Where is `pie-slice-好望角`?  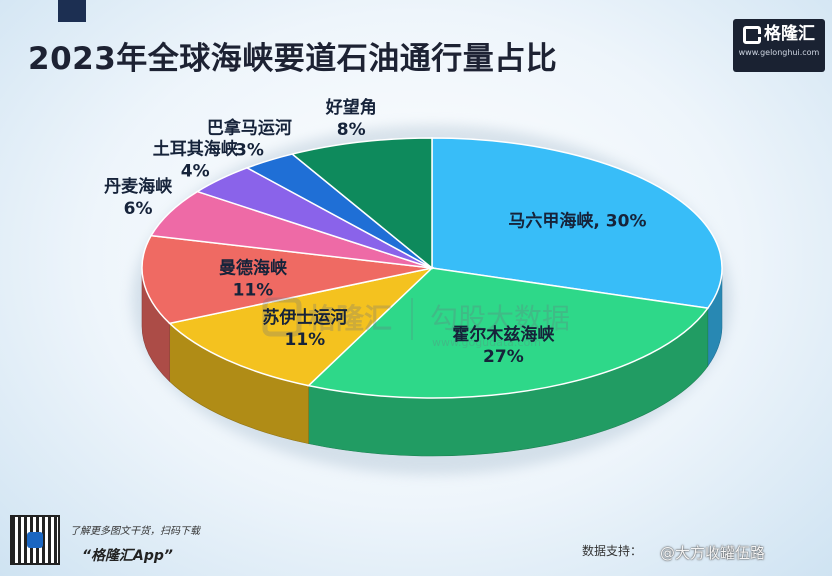
pie-slice-好望角 is located at coordinates (361, 203).